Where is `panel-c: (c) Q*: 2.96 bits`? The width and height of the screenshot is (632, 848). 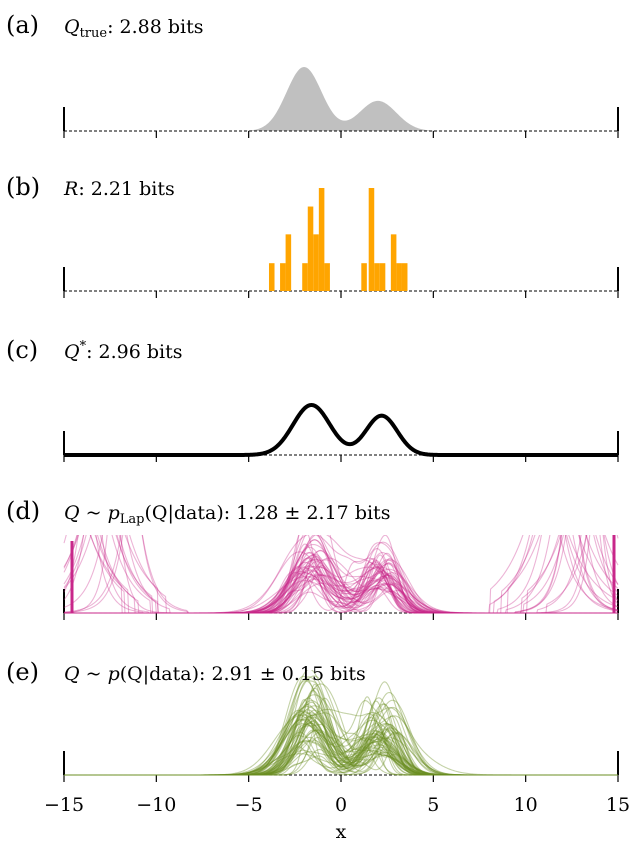
panel-c: (c) Q*: 2.96 bits is located at coordinates (313, 399).